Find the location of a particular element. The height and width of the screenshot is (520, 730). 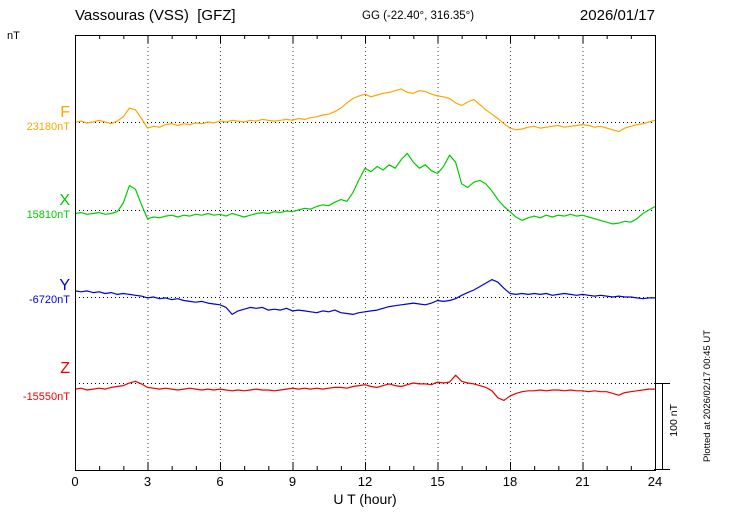

component-Z: Z -15550nT is located at coordinates (35, 382).